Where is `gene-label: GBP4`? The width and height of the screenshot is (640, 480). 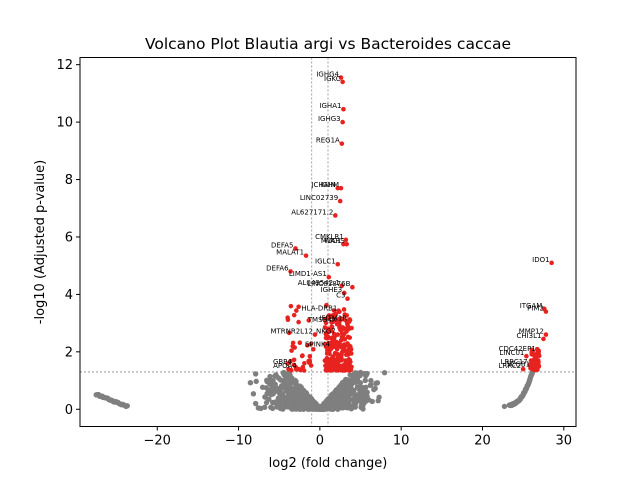 gene-label: GBP4 is located at coordinates (282, 362).